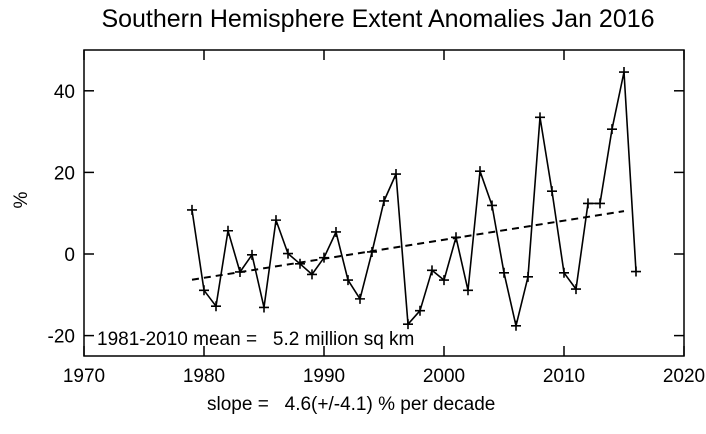 The width and height of the screenshot is (706, 434). What do you see at coordinates (564, 376) in the screenshot?
I see `x-tick-label: 2010` at bounding box center [564, 376].